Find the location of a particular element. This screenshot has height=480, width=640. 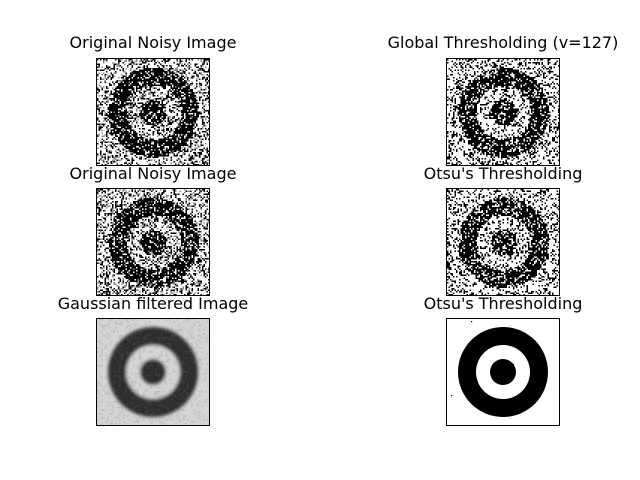

panel-title-gaussian-filtered: Gaussian filtered Image is located at coordinates (153, 303).